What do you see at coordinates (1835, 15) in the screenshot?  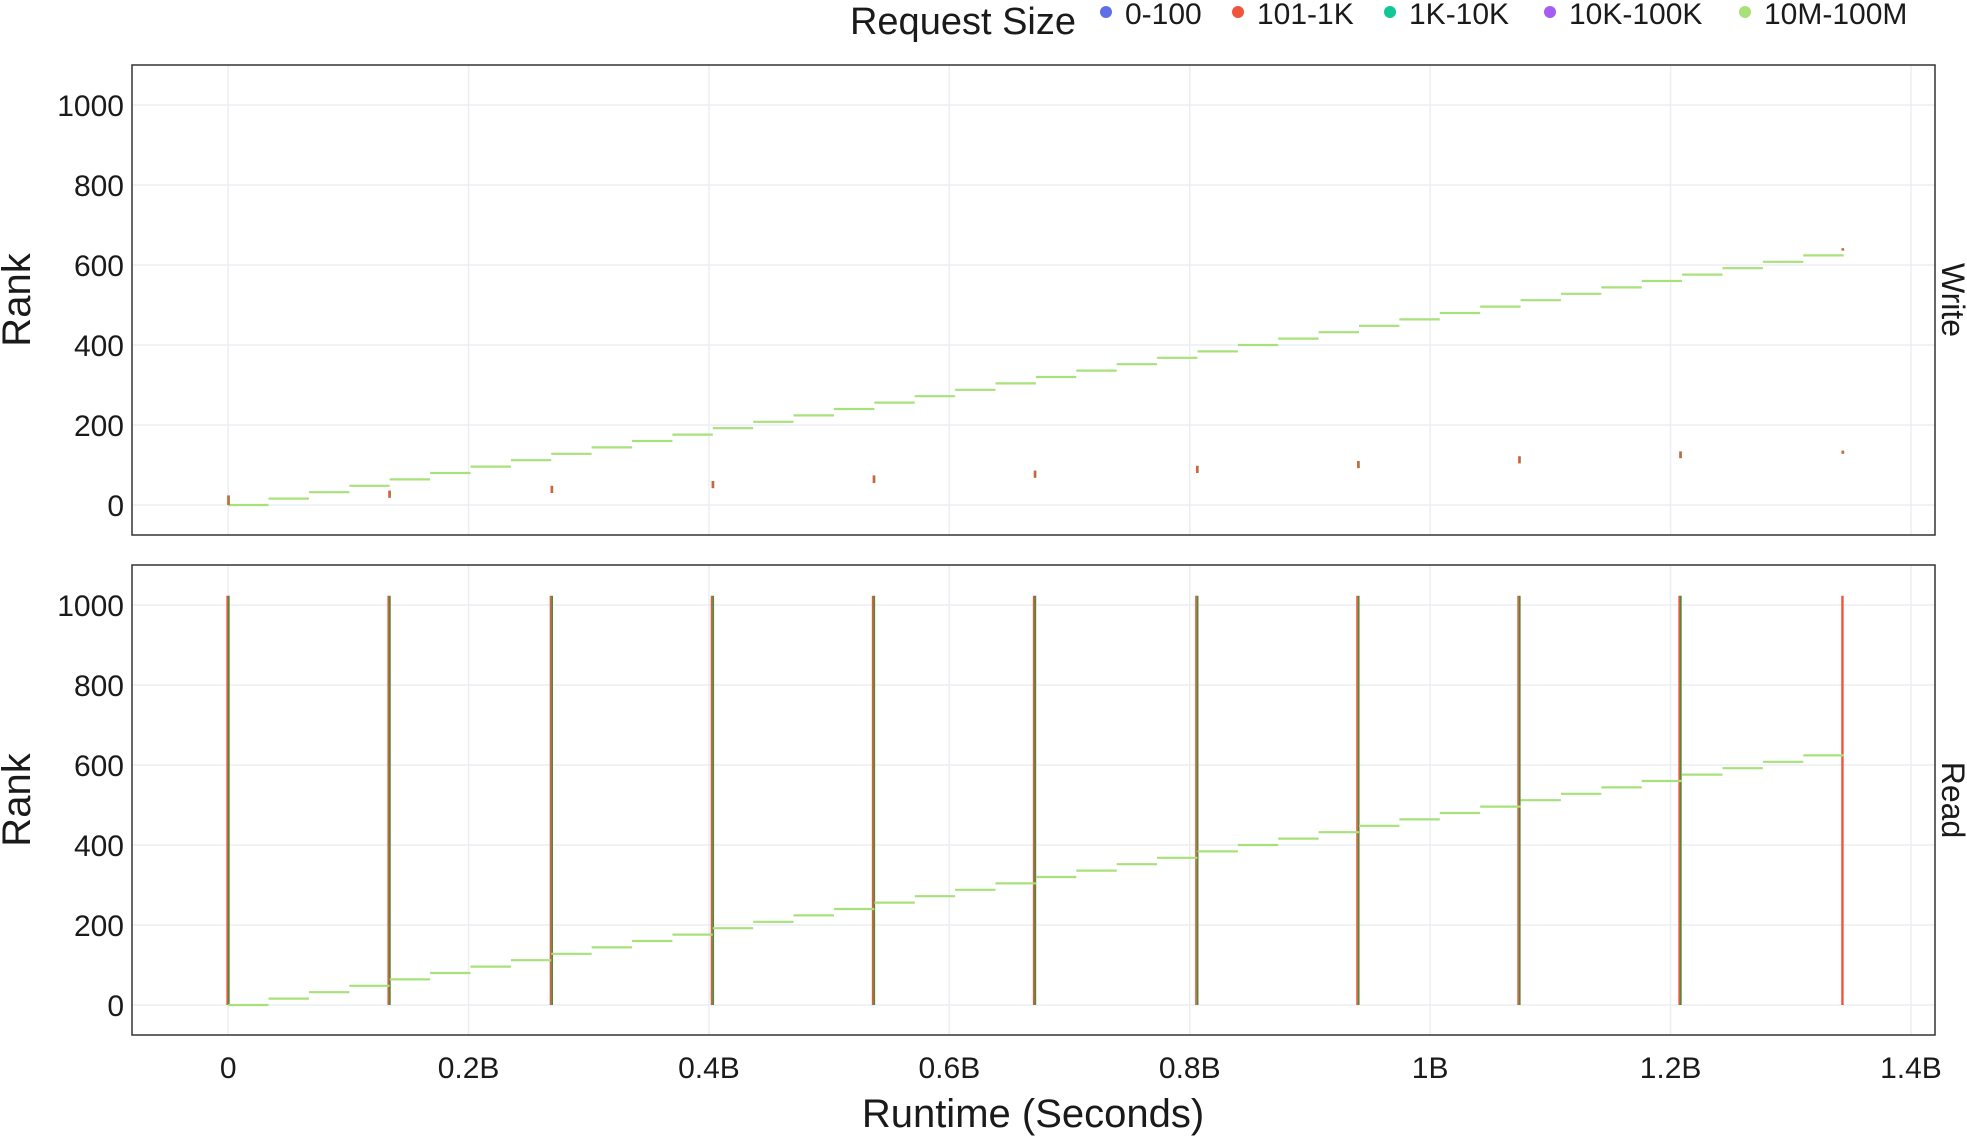 I see `legend-label: 10M-100M` at bounding box center [1835, 15].